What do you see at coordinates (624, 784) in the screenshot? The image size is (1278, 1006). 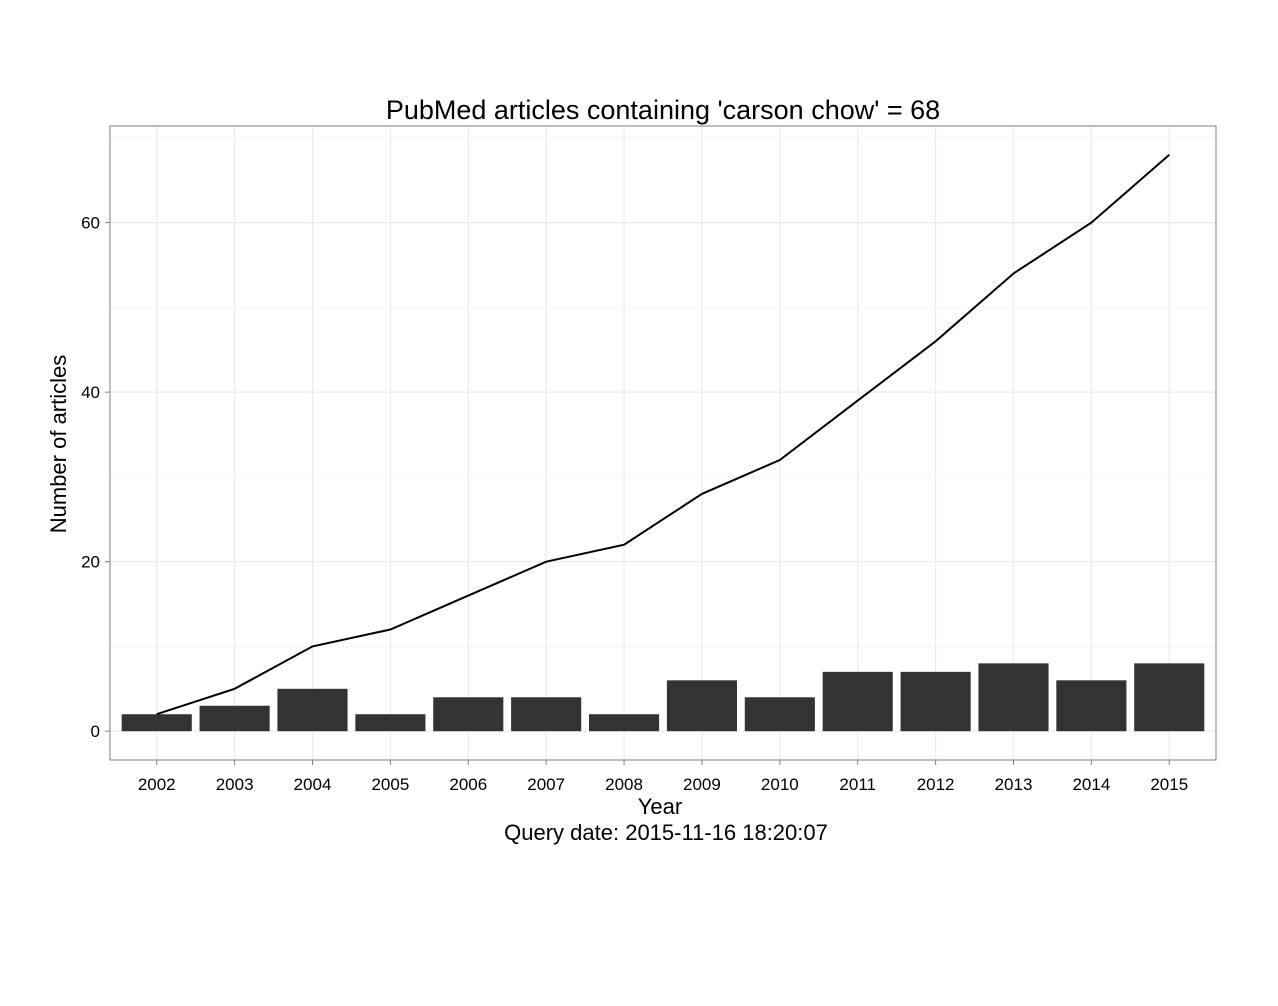 I see `x-tick-label: 2008` at bounding box center [624, 784].